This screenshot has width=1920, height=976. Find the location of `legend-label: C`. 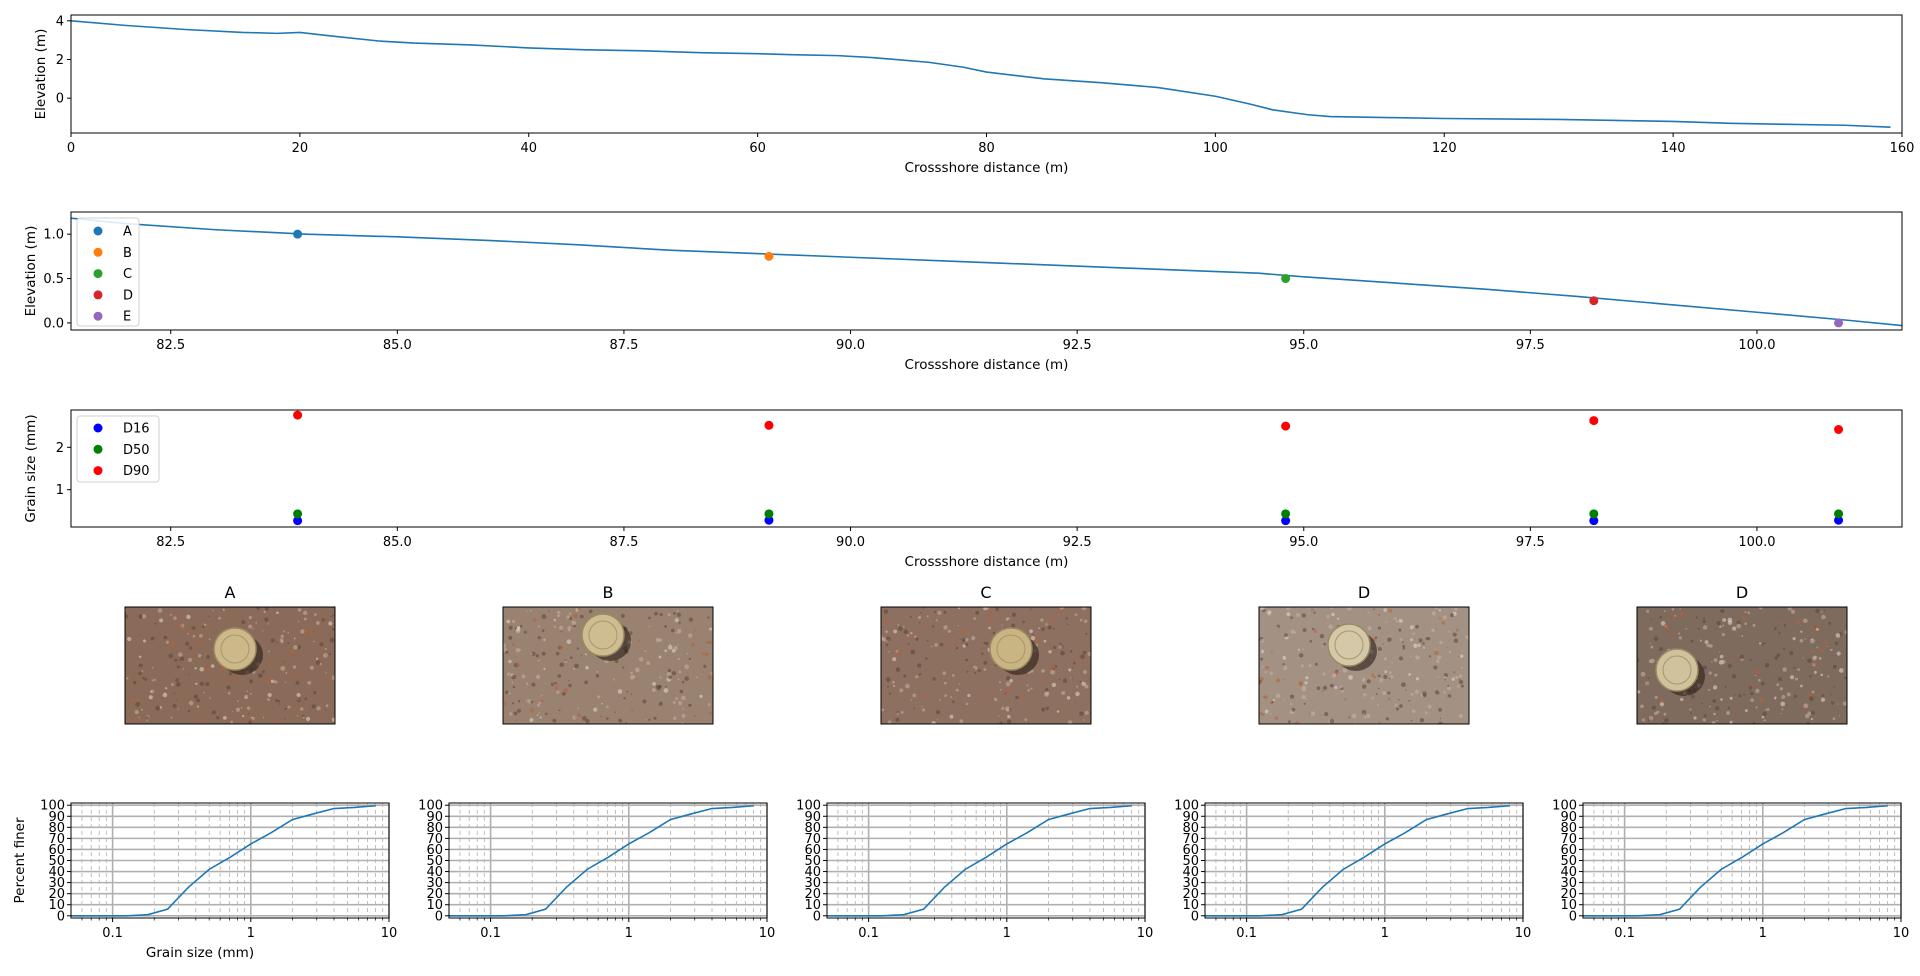

legend-label: C is located at coordinates (127, 274).